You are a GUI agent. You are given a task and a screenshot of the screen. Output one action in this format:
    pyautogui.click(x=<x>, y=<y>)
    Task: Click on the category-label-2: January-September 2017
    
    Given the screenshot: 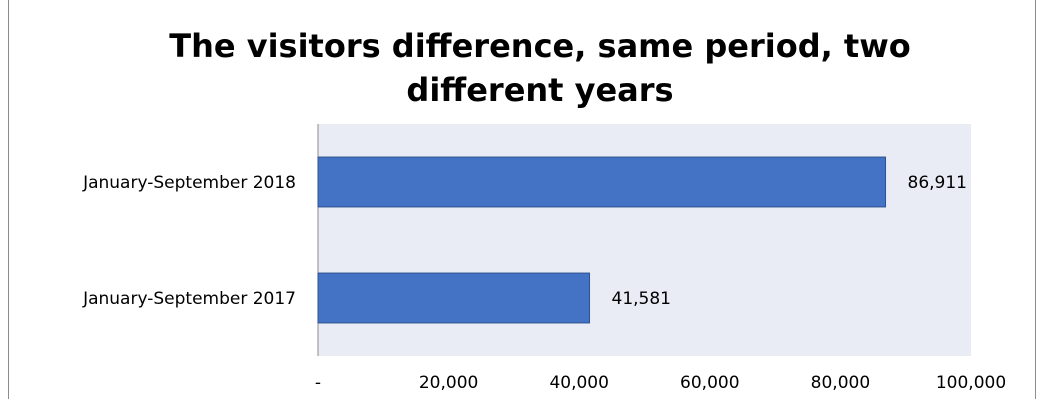 What is the action you would take?
    pyautogui.click(x=189, y=299)
    